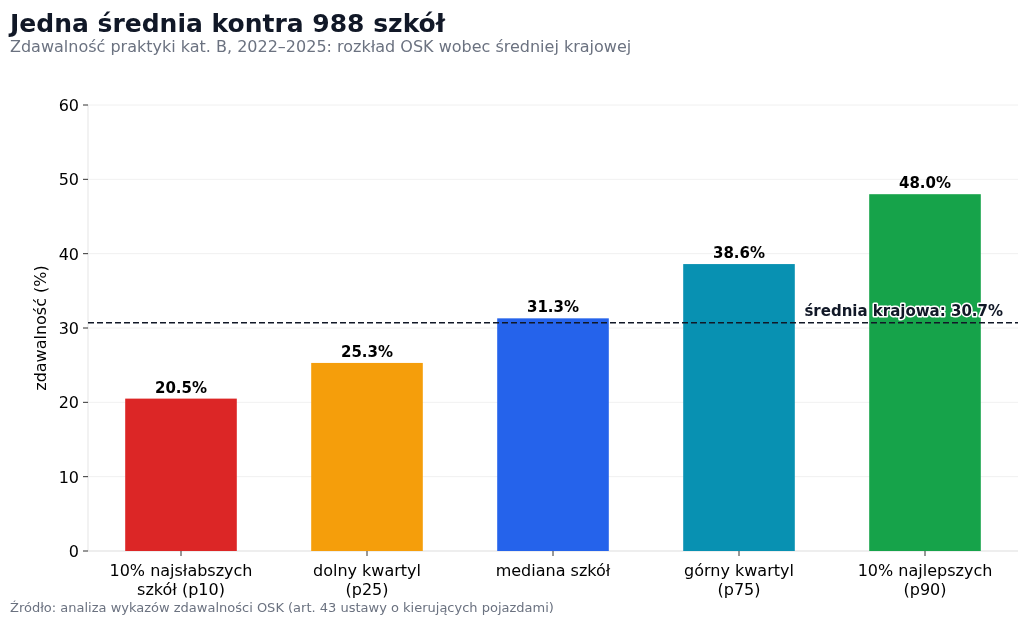  What do you see at coordinates (553, 570) in the screenshot?
I see `x-tick-label: mediana szkół` at bounding box center [553, 570].